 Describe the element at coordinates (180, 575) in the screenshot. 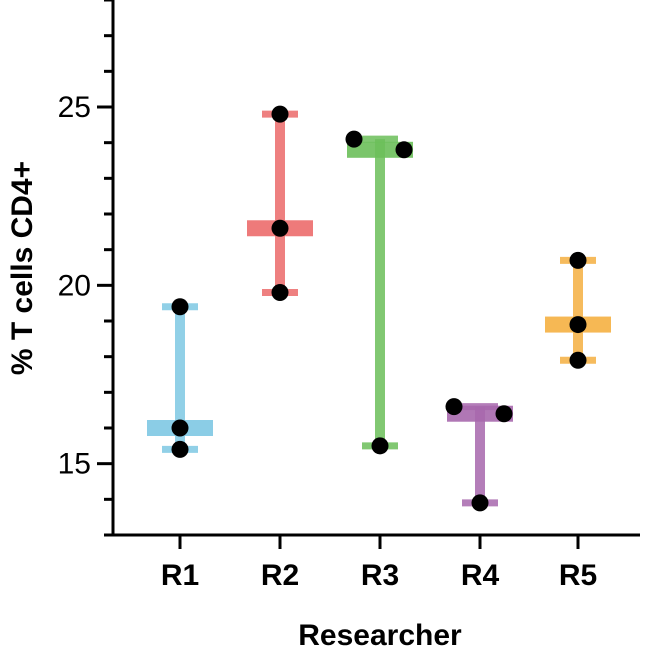

I see `x-tick-label: R1` at that location.